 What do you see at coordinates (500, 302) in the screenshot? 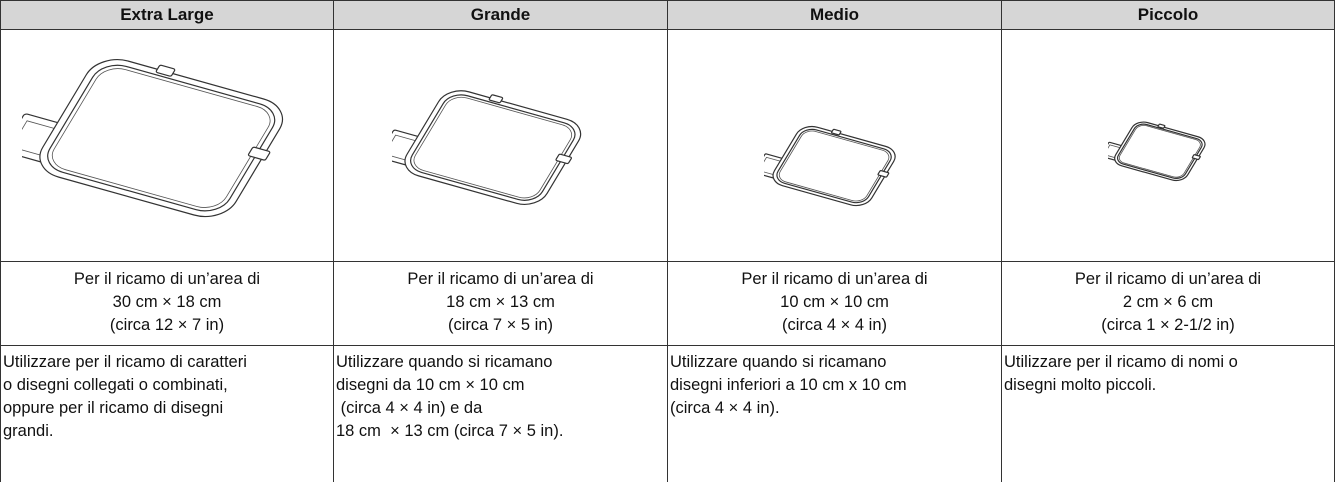
I see `size-text: 18 cm × 13 cm` at bounding box center [500, 302].